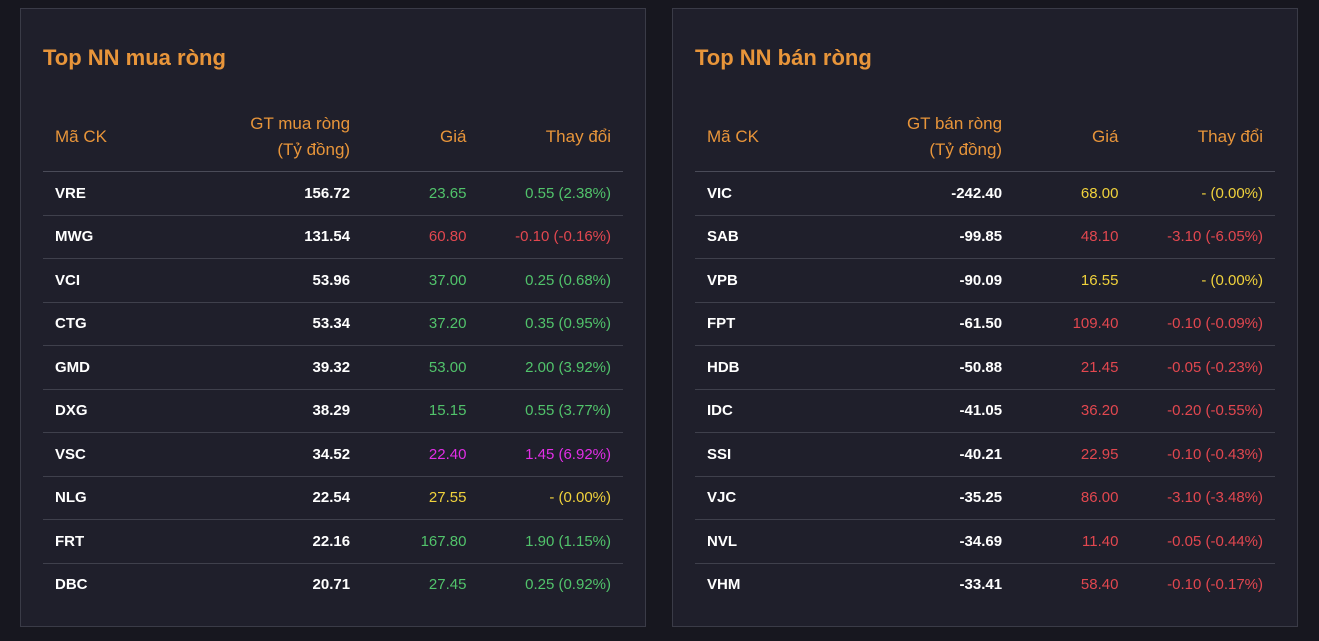 The height and width of the screenshot is (641, 1319). Describe the element at coordinates (1072, 411) in the screenshot. I see `price: 36.20` at that location.